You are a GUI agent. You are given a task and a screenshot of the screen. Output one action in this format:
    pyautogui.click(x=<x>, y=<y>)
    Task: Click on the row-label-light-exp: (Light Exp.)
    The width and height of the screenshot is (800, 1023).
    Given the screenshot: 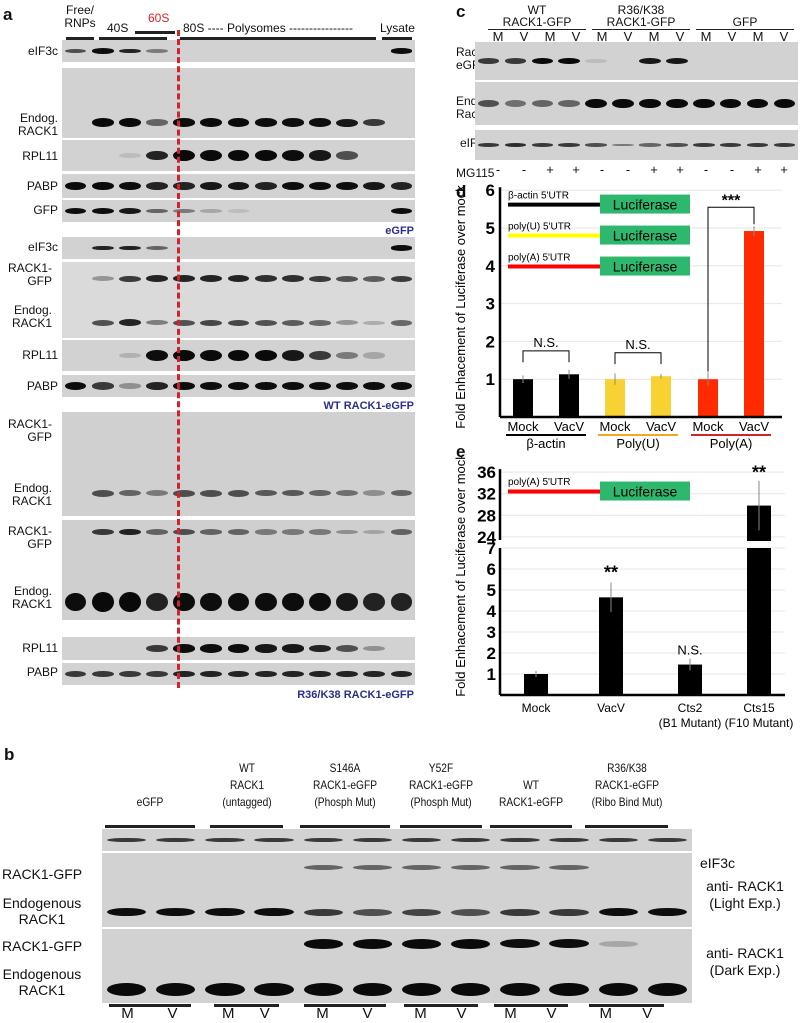 What is the action you would take?
    pyautogui.click(x=745, y=903)
    